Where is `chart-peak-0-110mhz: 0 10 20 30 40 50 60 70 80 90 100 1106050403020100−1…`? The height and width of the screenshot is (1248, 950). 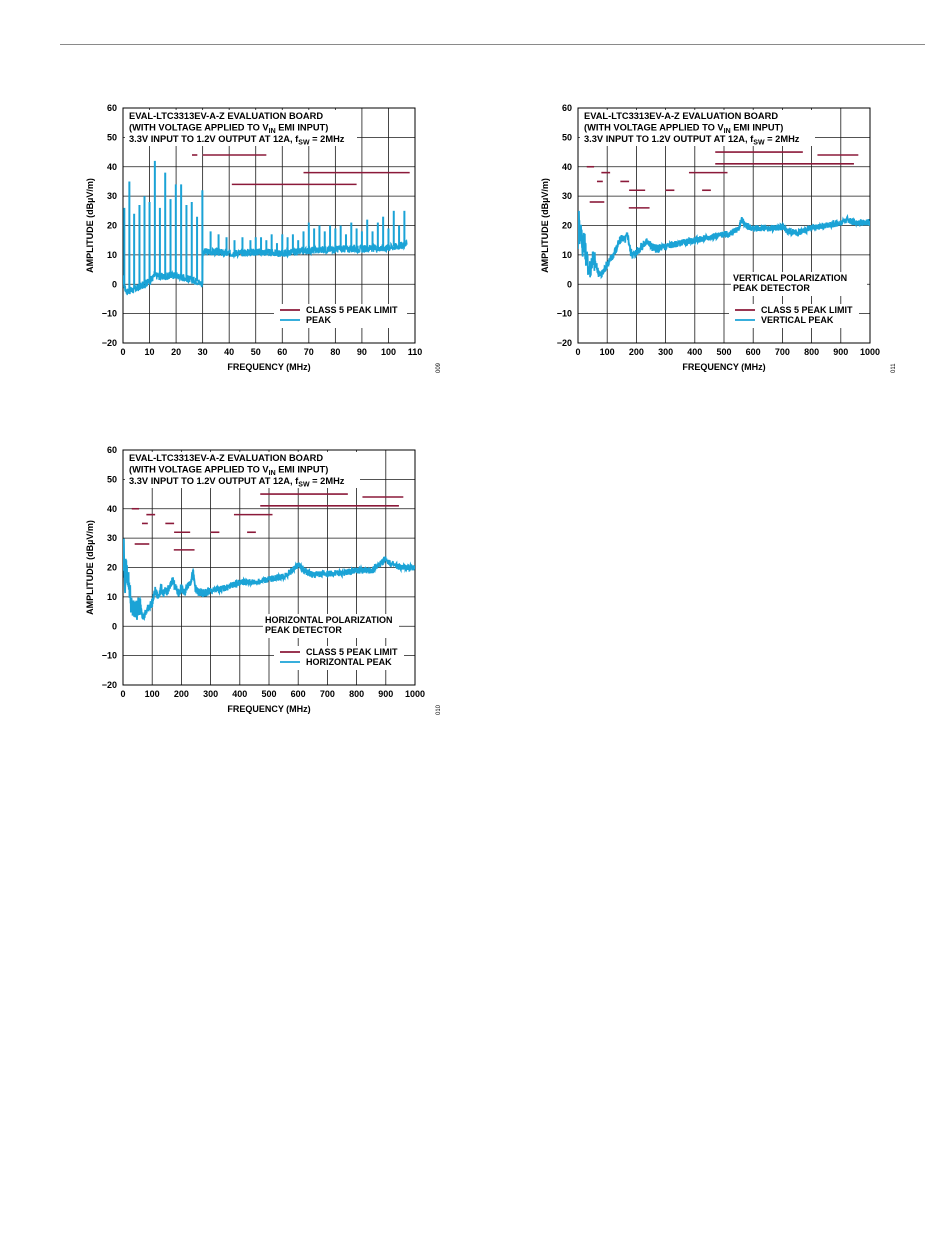 chart-peak-0-110mhz: 0 10 20 30 40 50 60 70 80 90 100 1106050403020100−1… is located at coordinates (263, 238).